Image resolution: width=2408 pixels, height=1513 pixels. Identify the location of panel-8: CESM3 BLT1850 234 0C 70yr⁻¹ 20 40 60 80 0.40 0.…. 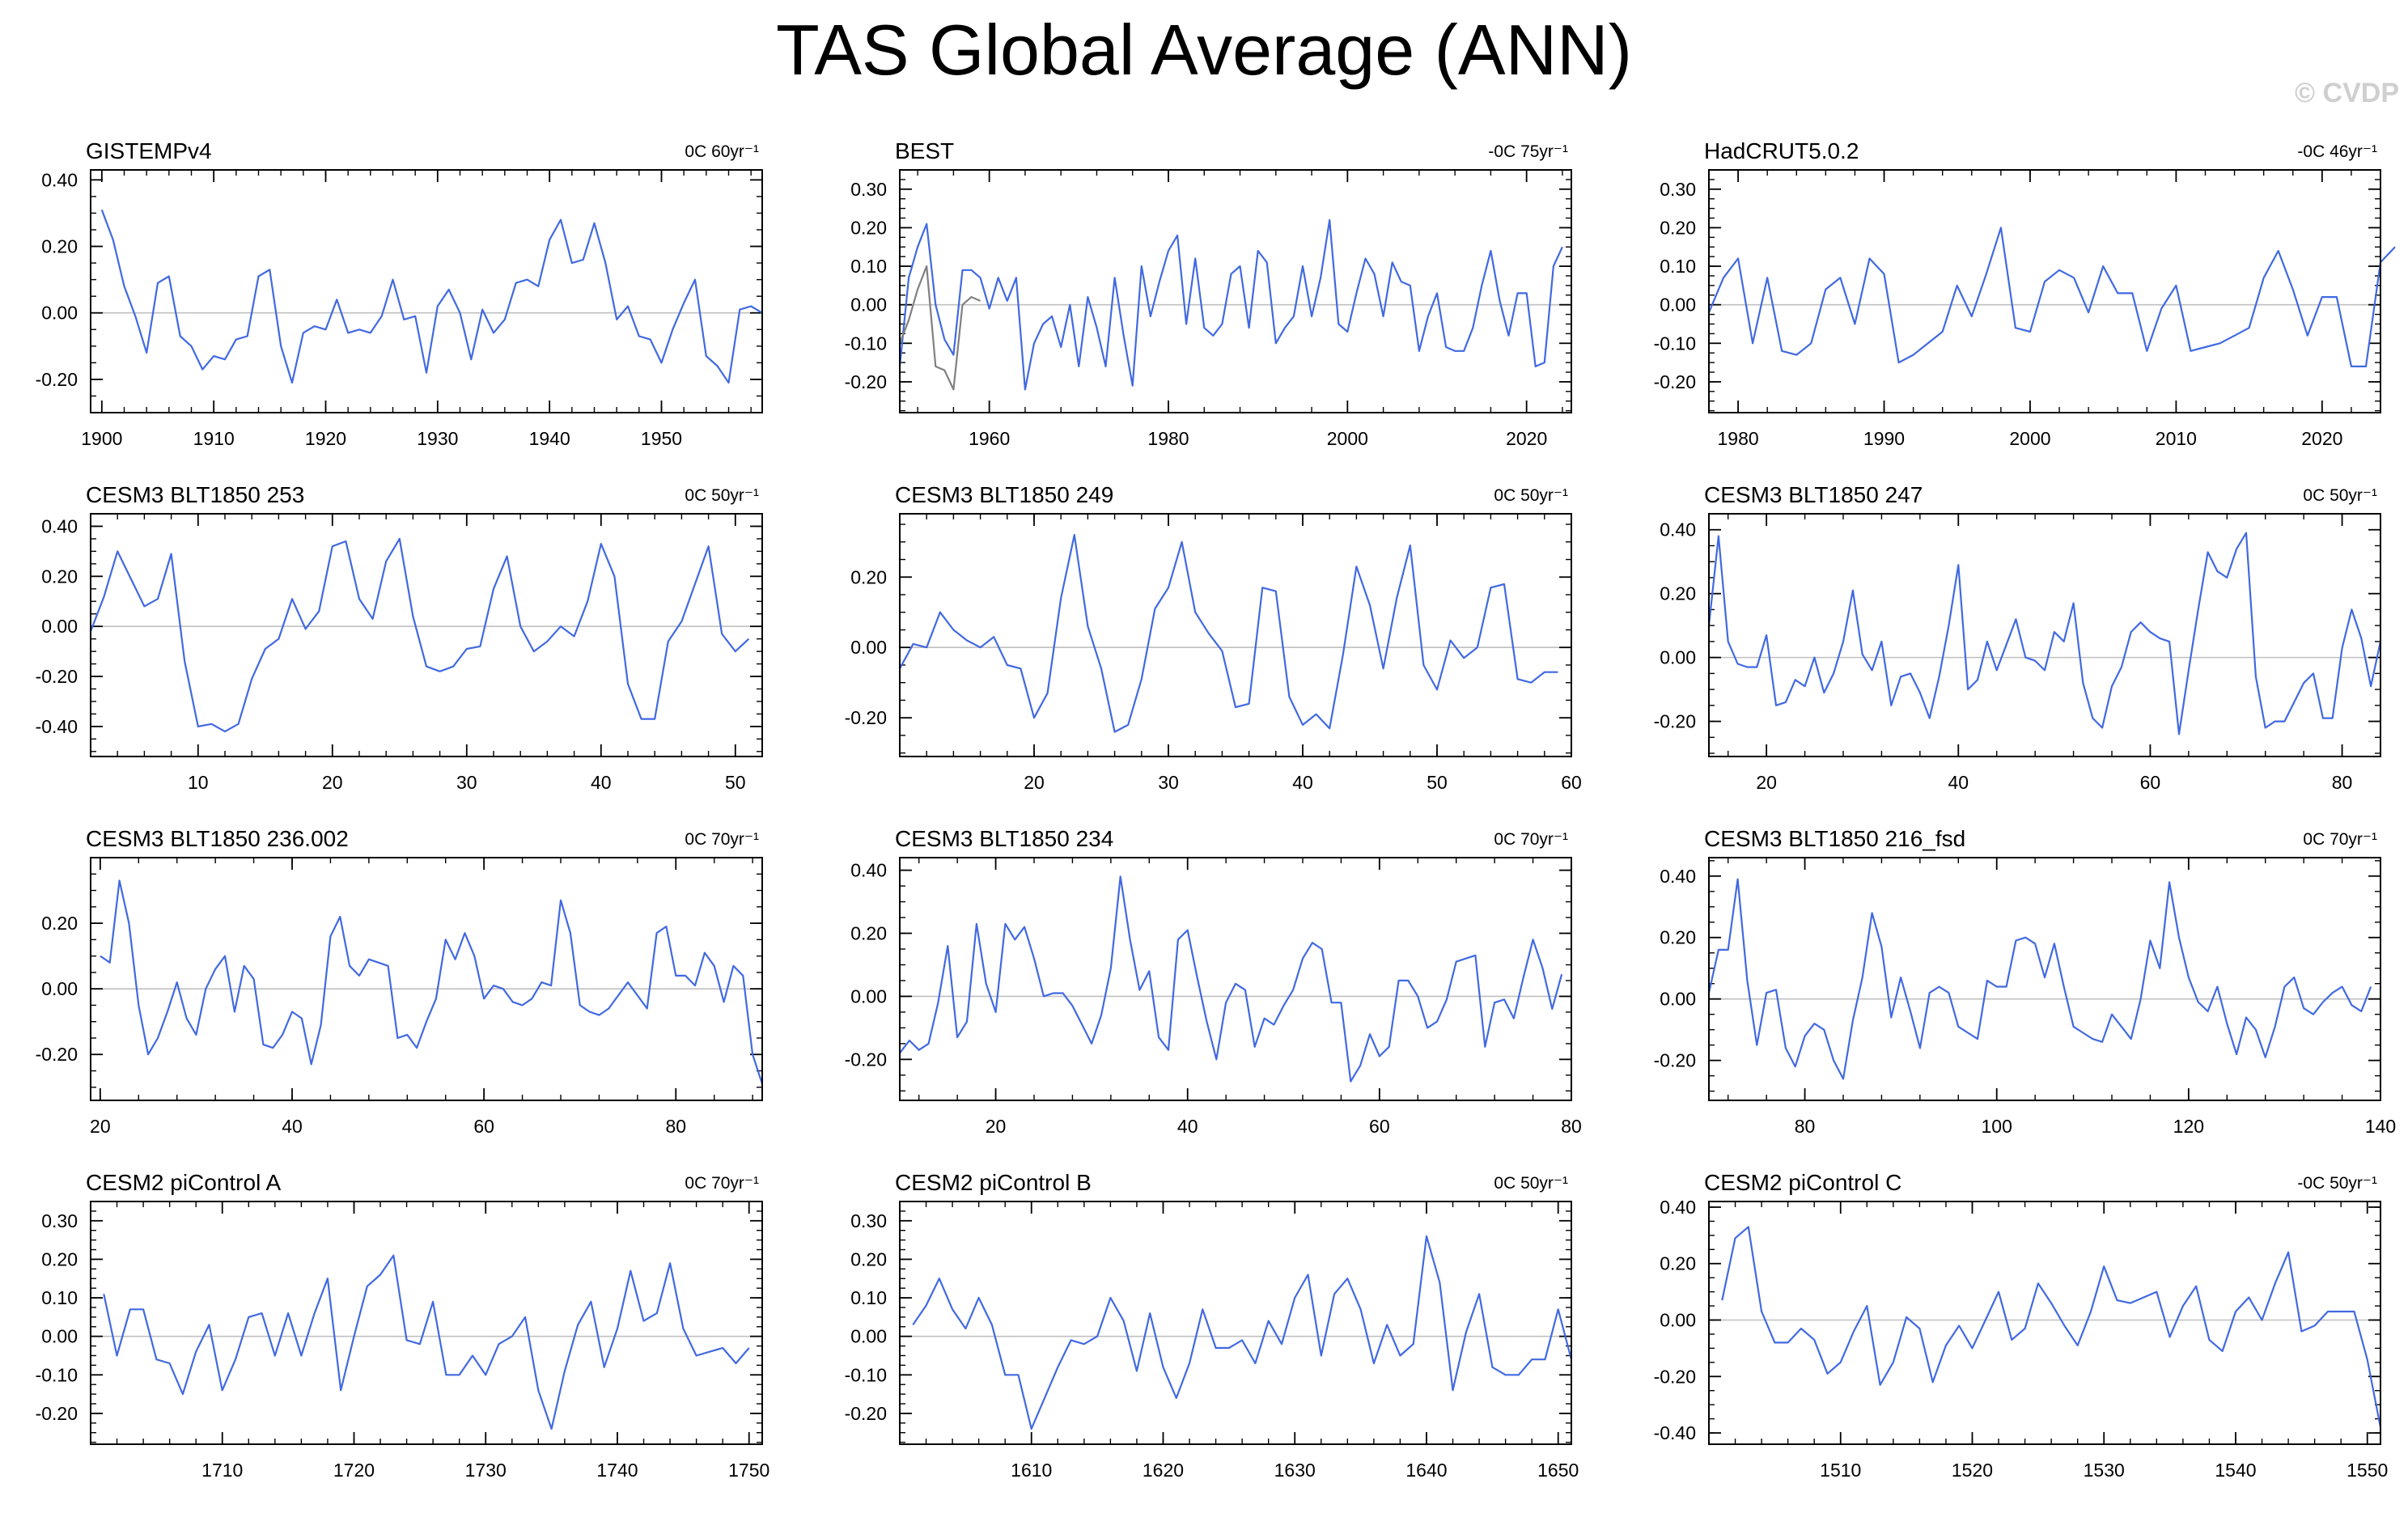
(1213, 981).